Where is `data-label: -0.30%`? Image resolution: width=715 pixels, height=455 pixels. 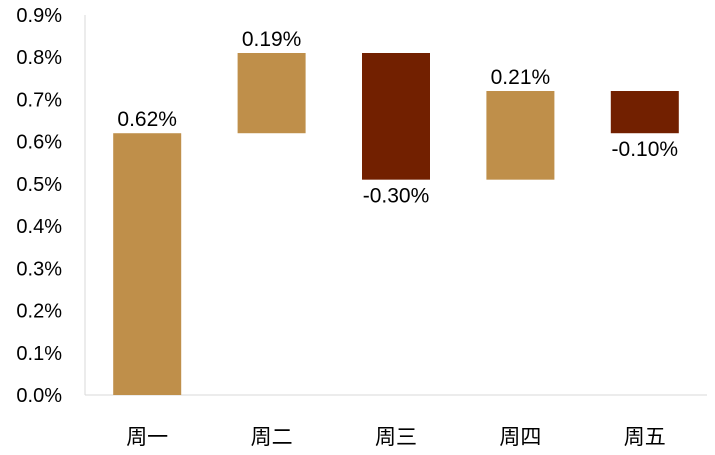
data-label: -0.30% is located at coordinates (396, 196).